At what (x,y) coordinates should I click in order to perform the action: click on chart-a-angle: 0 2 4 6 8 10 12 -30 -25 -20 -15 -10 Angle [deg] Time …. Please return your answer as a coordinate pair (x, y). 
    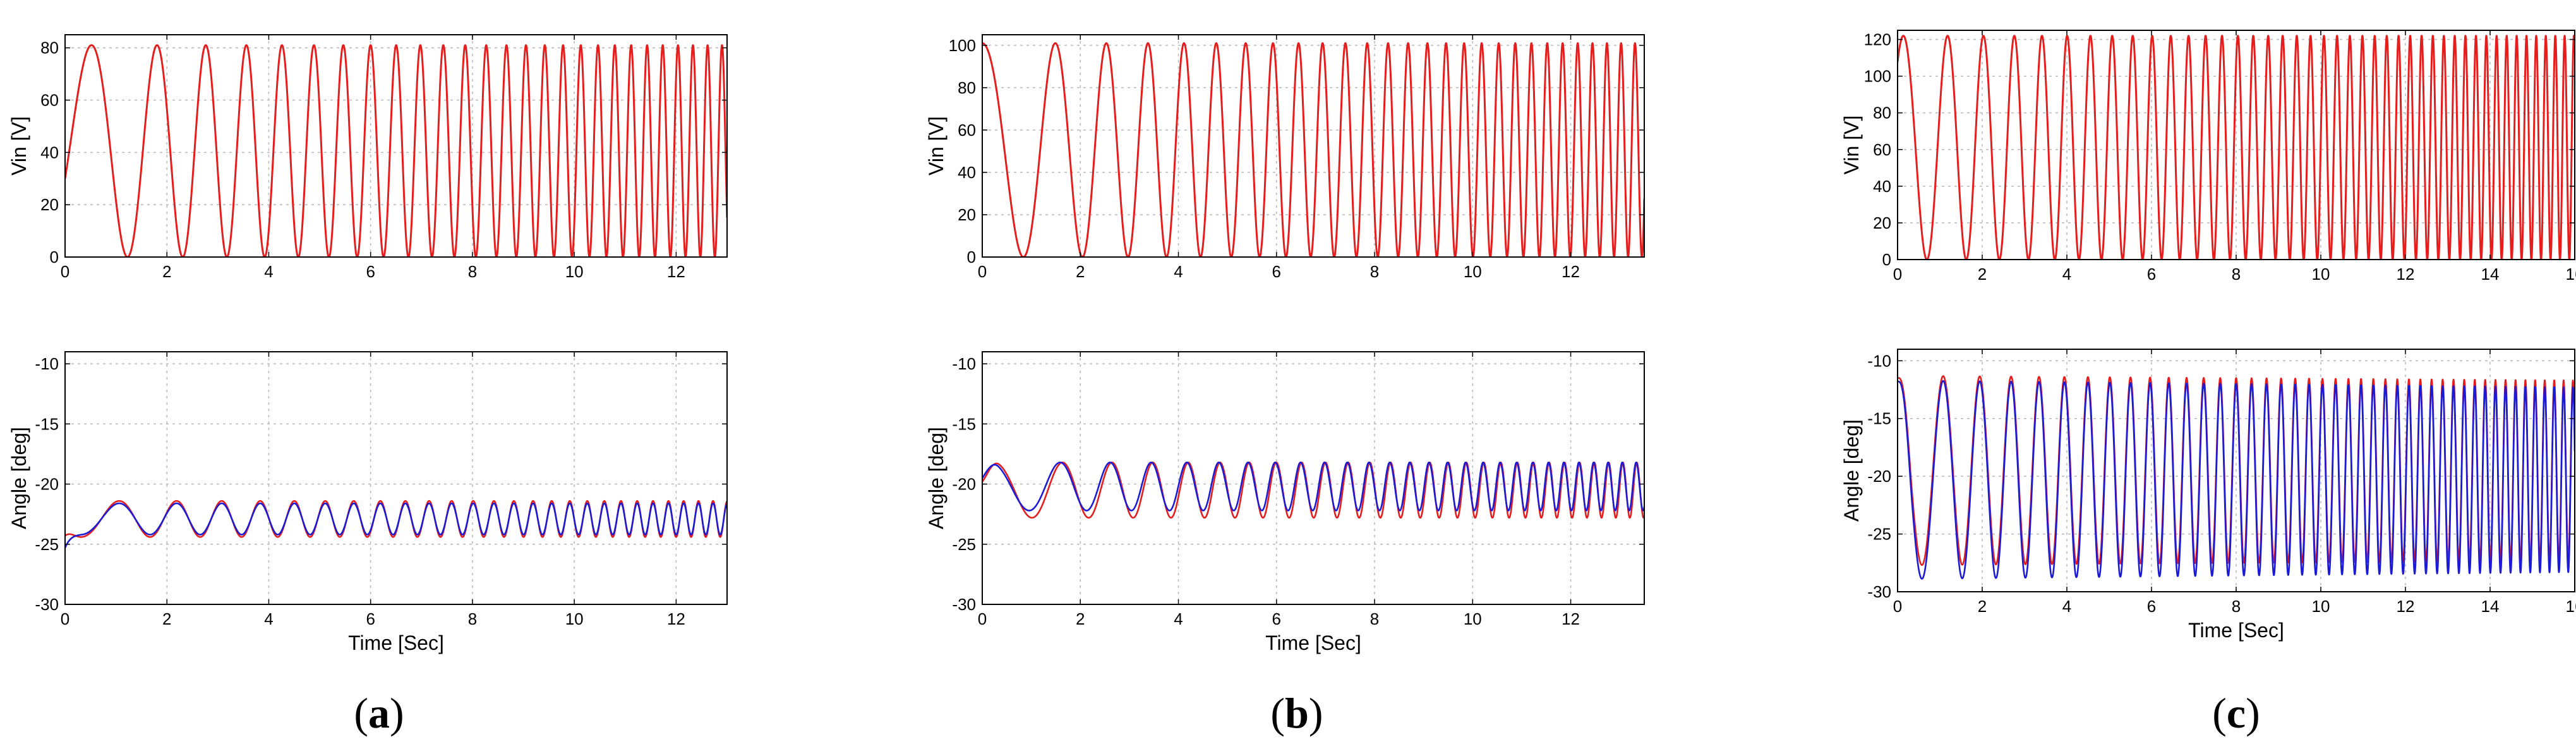
    Looking at the image, I should click on (368, 502).